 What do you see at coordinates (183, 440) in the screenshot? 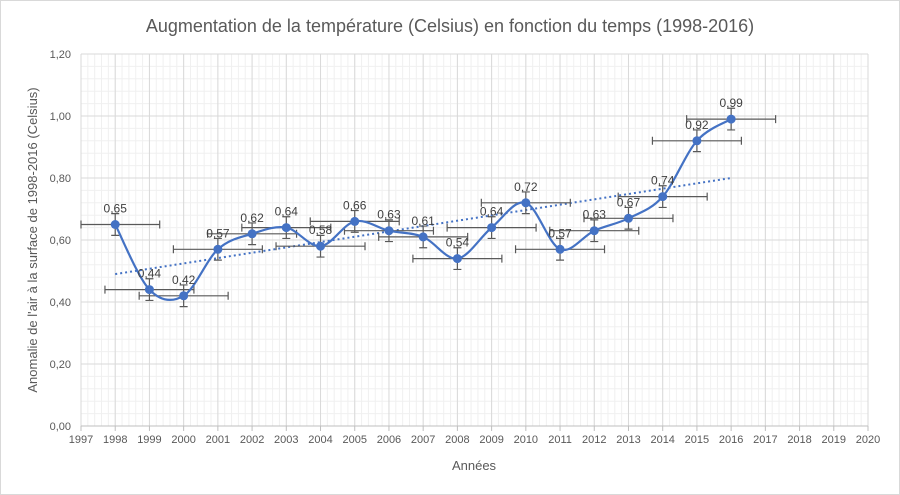
I see `x-tick-label: 2000` at bounding box center [183, 440].